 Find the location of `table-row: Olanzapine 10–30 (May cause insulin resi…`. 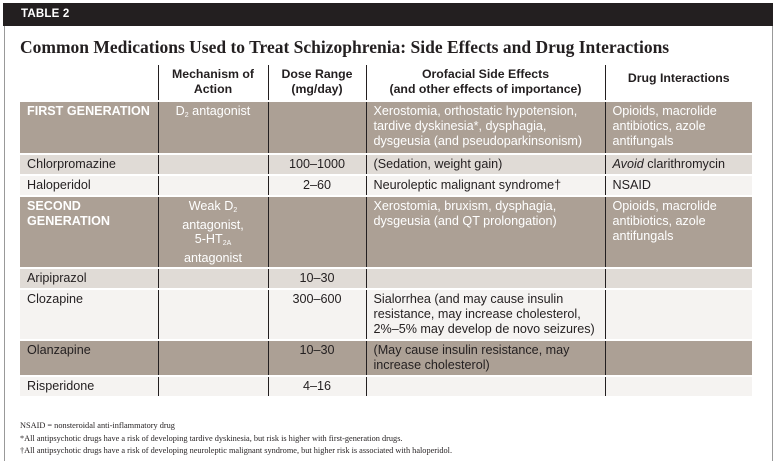

table-row: Olanzapine 10–30 (May cause insulin resi… is located at coordinates (386, 357).